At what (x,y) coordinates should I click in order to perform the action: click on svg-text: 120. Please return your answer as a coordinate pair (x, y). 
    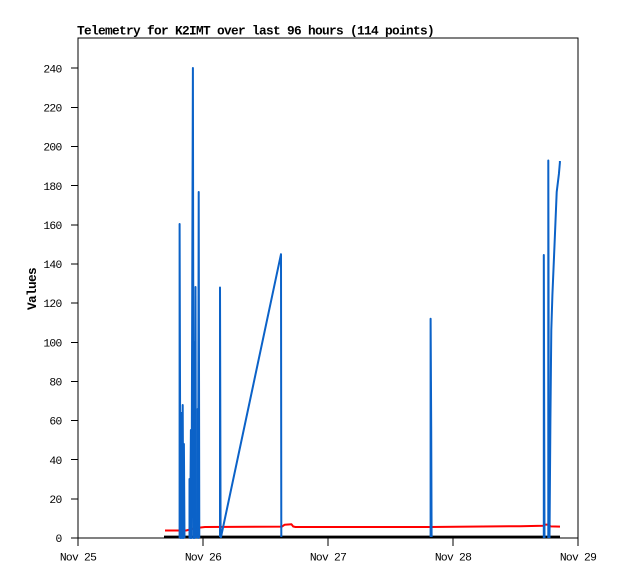
    Looking at the image, I should click on (52, 305).